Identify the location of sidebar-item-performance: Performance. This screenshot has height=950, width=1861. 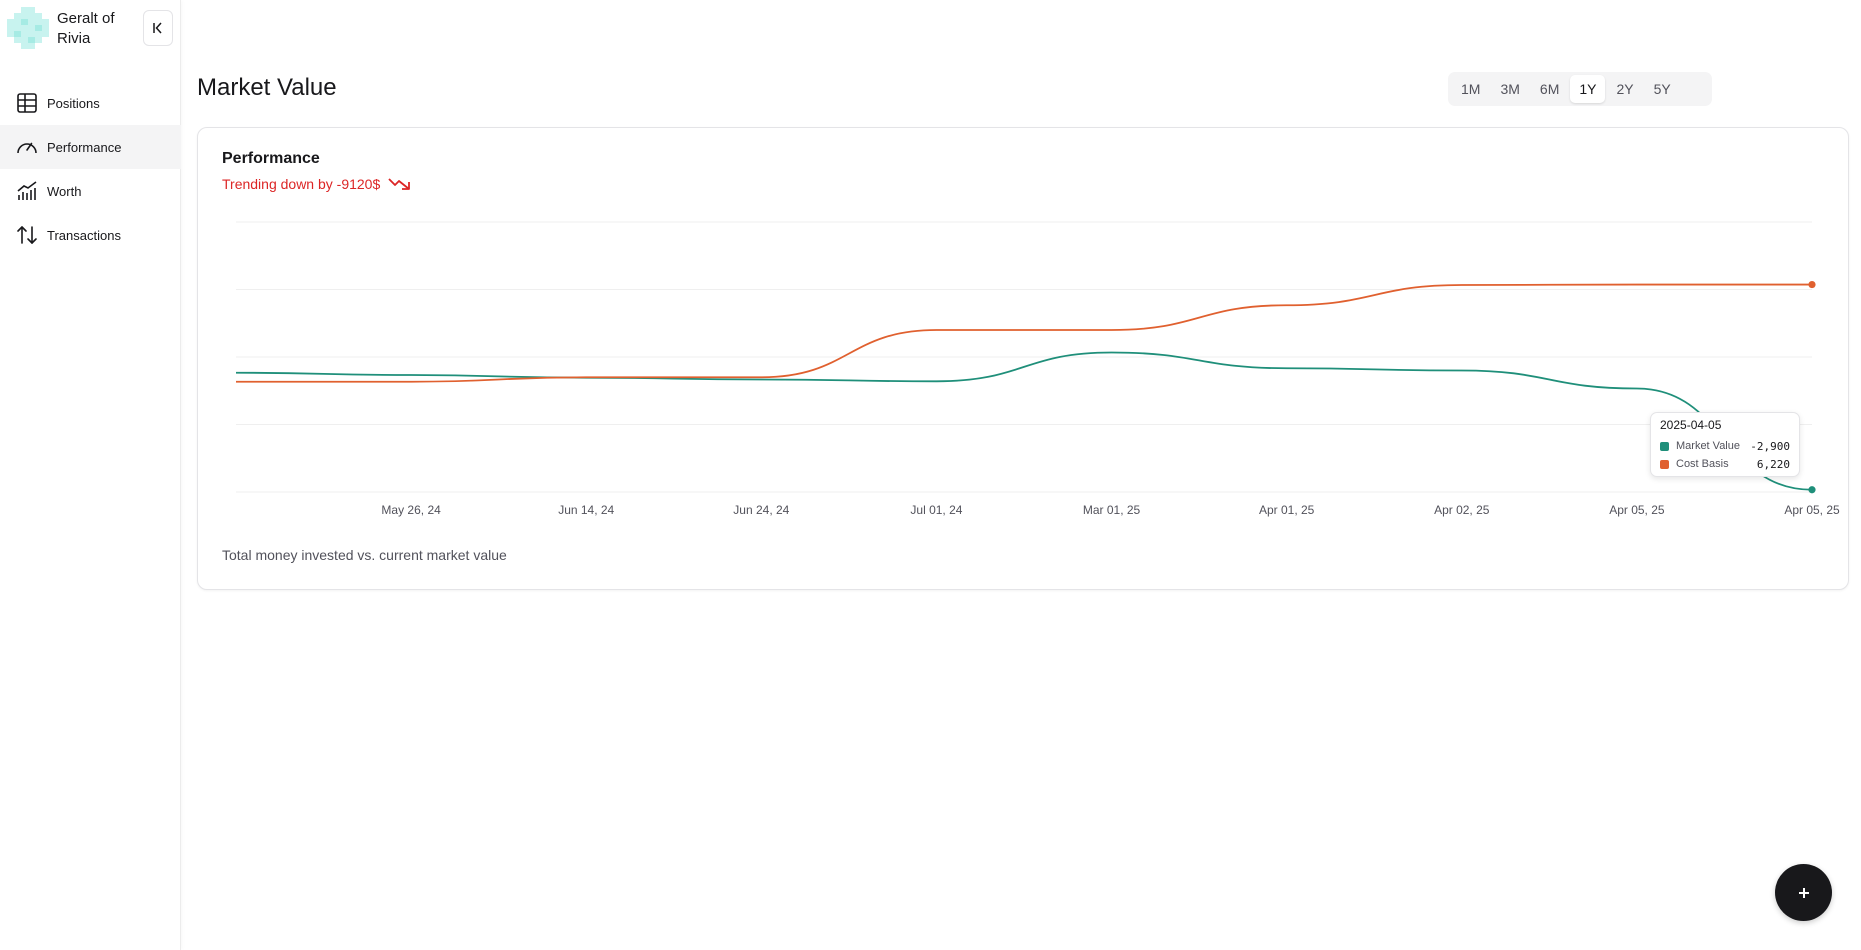
(90, 147).